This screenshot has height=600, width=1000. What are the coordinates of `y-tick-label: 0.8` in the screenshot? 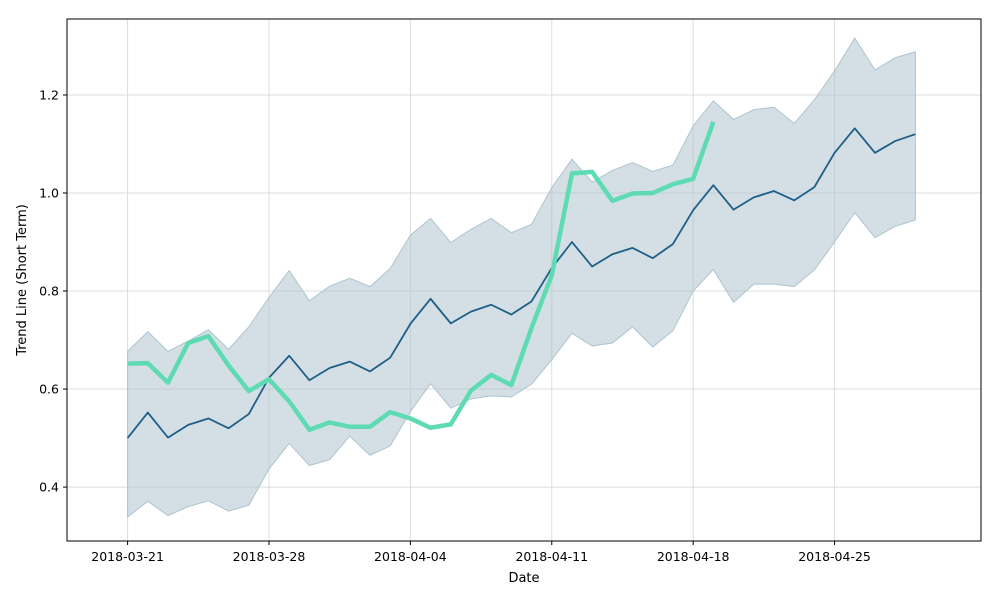 It's located at (49, 291).